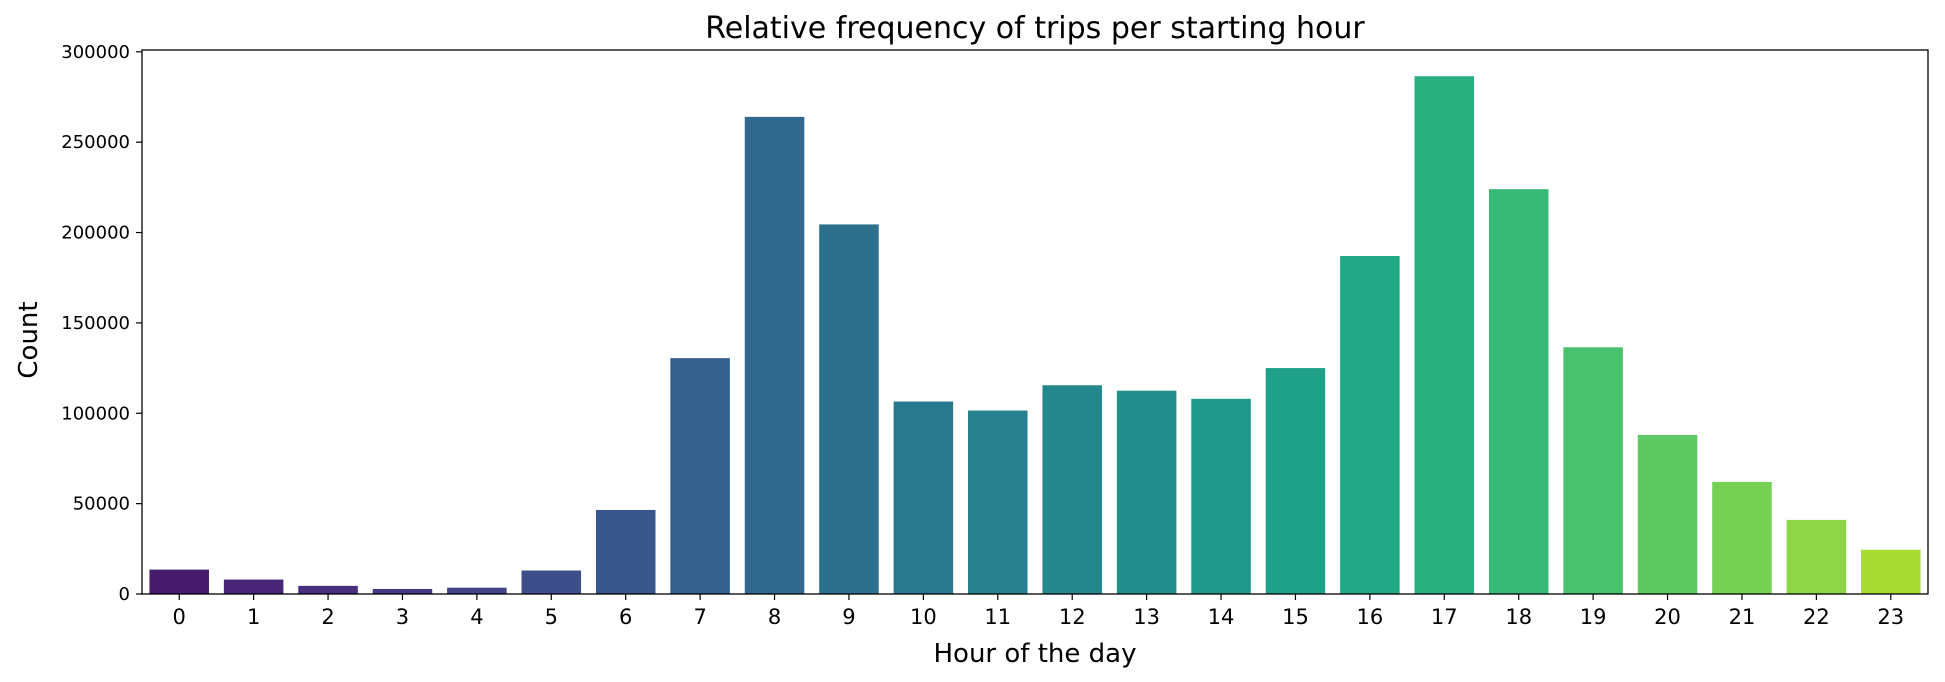 This screenshot has width=1945, height=682. Describe the element at coordinates (1816, 617) in the screenshot. I see `x-tick-label: 22` at that location.